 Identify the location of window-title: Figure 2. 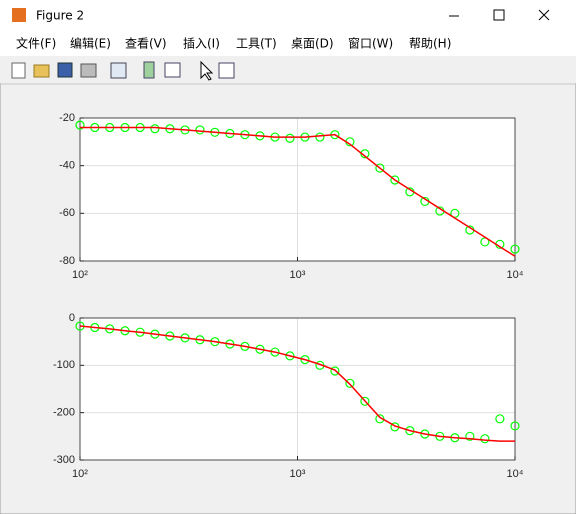
(60, 16).